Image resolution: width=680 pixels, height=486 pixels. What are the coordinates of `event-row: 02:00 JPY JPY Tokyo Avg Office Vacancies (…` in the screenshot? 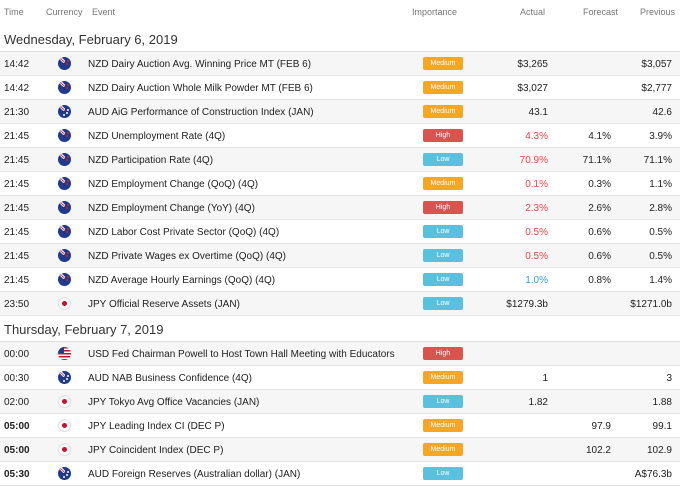 It's located at (340, 402).